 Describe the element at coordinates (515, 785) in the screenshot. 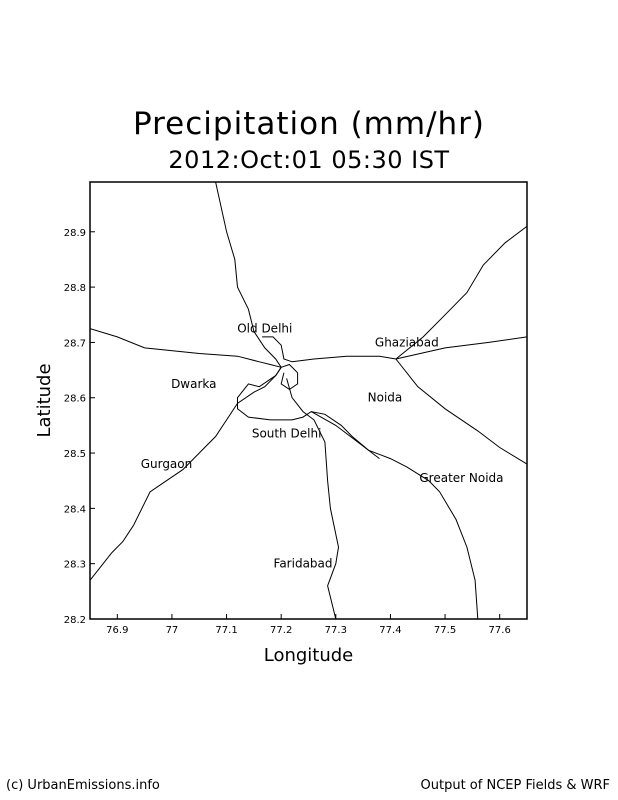

I see `footer-source: Output of NCEP Fields & WRF` at that location.